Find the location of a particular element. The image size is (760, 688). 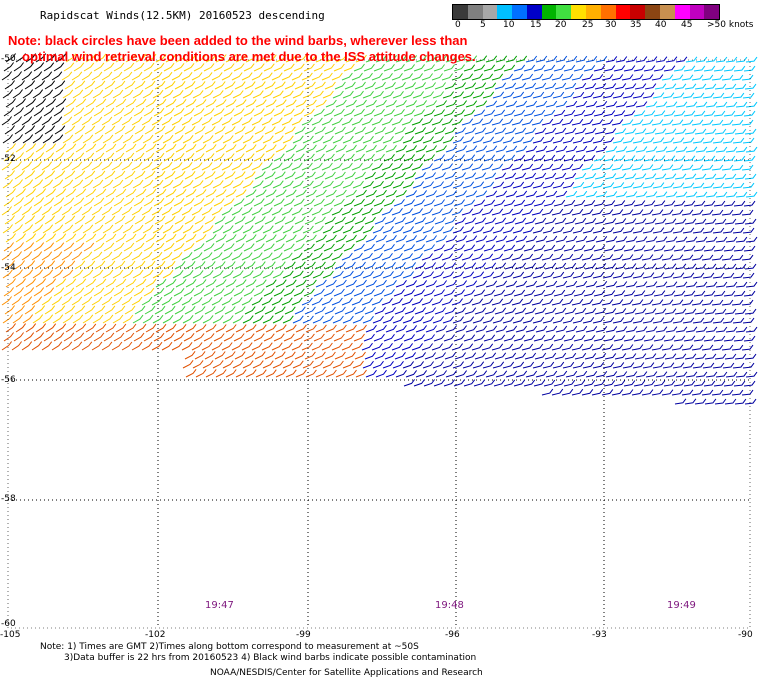

time-label: 19:49 is located at coordinates (681, 605).